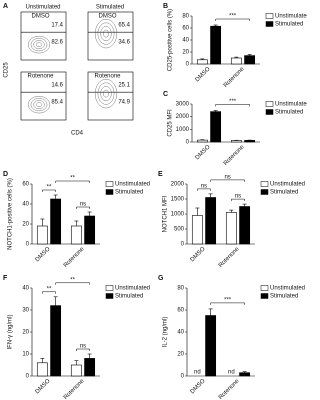 This screenshot has width=320, height=400. Describe the element at coordinates (25, 311) in the screenshot. I see `y-tick-label: 30` at that location.